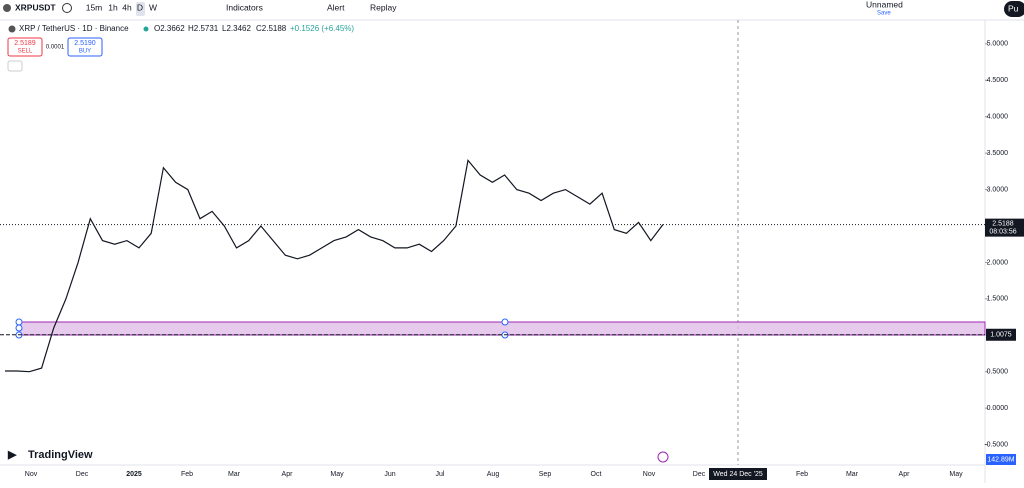  What do you see at coordinates (998, 117) in the screenshot?
I see `y-tick-label: 4.0000` at bounding box center [998, 117].